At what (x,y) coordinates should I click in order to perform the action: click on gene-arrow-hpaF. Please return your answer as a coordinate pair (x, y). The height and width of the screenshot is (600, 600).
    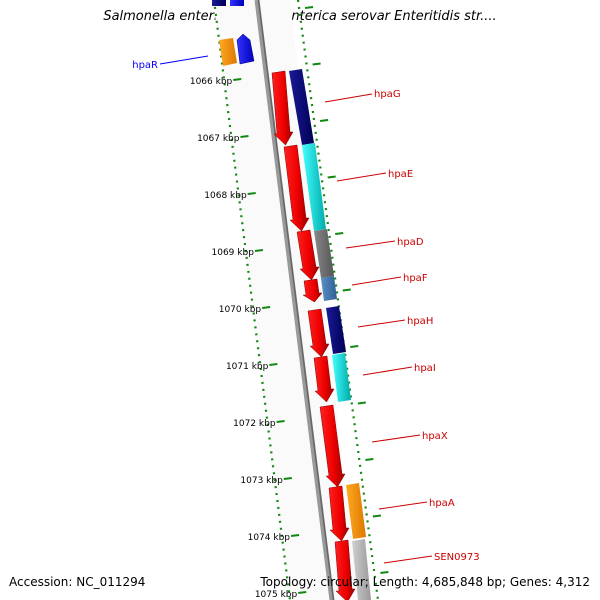
    Looking at the image, I should click on (312, 290).